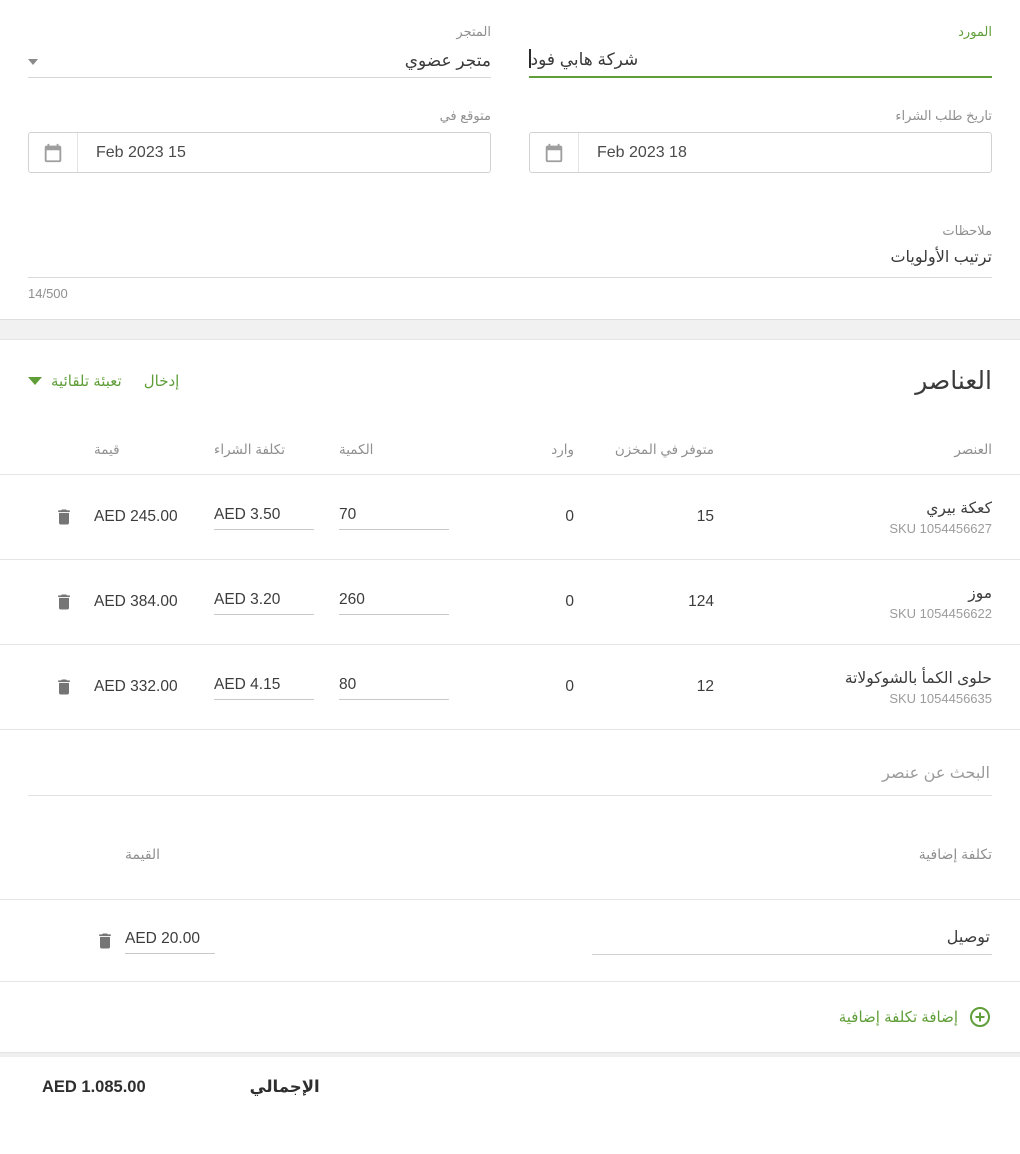  Describe the element at coordinates (259, 152) in the screenshot. I see `expected-date-picker: Feb 2023 15` at that location.